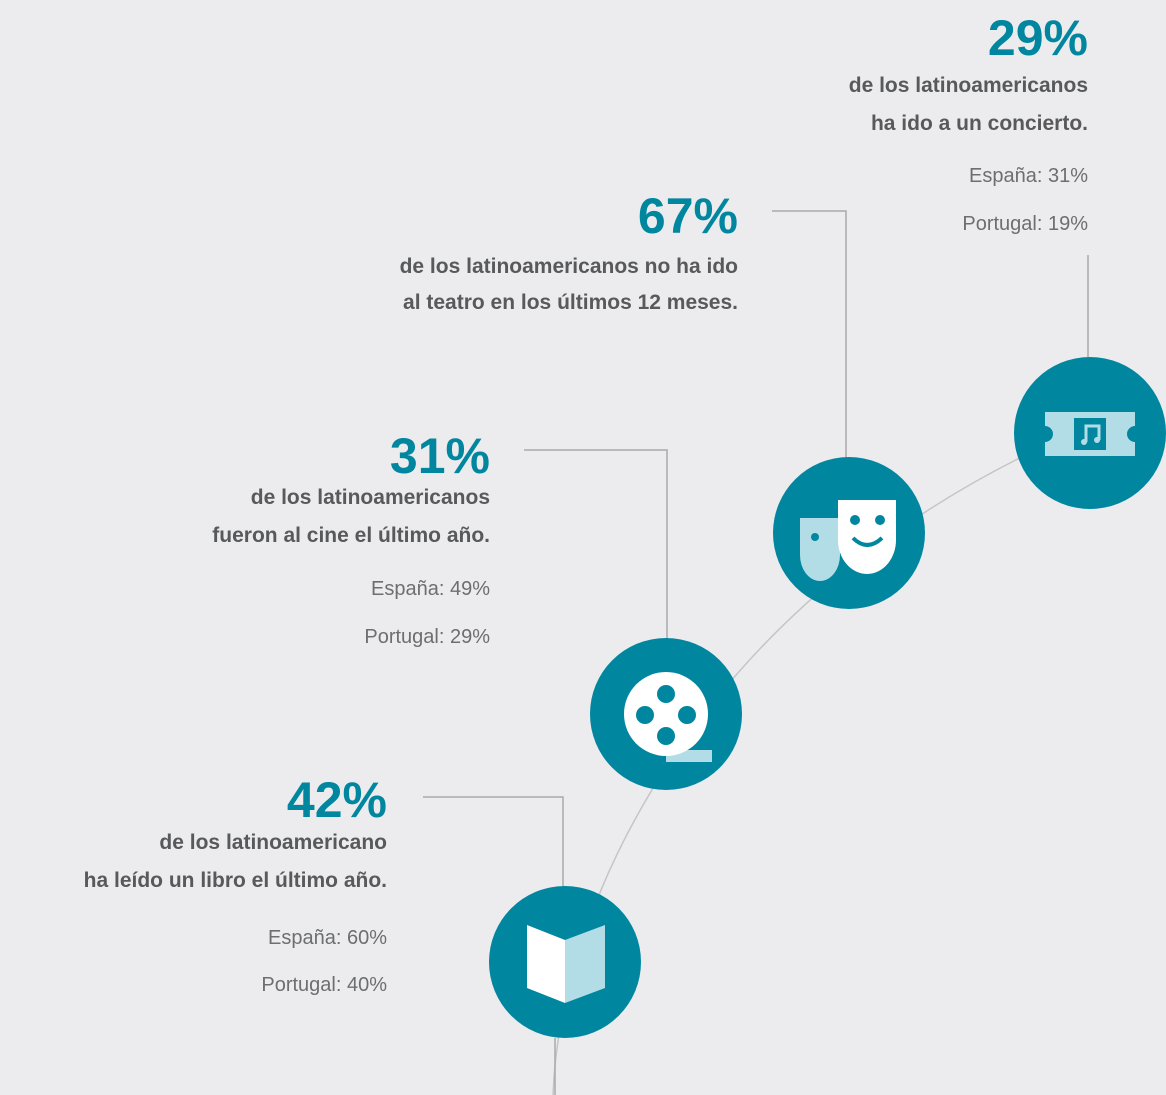 This screenshot has width=1166, height=1095. I want to click on comparison: España: 60%, so click(327, 938).